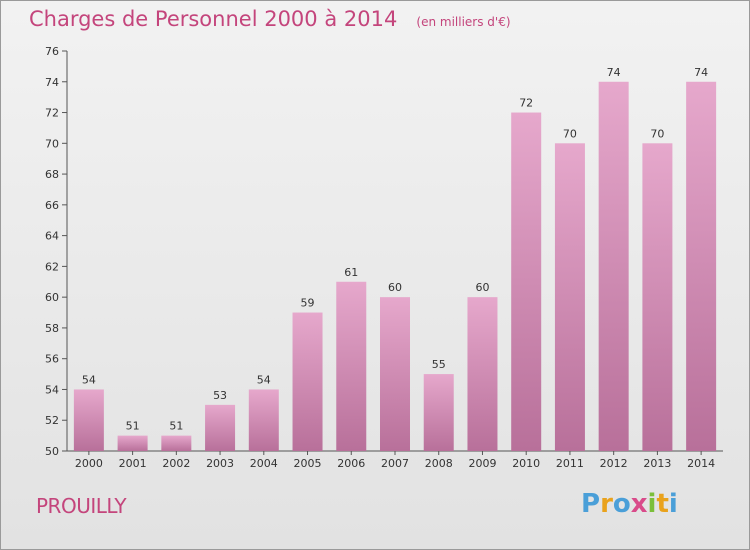 This screenshot has width=750, height=550. I want to click on y-tick-label: 76, so click(52, 51).